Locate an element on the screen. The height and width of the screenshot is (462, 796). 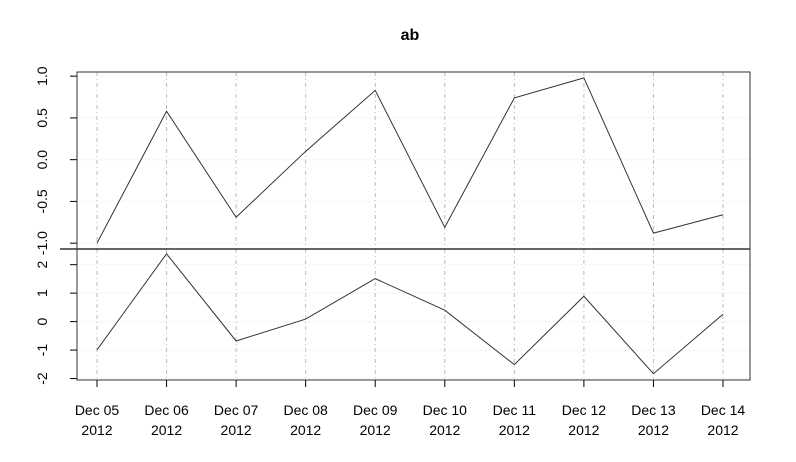
x-tick-label: Dec 11 is located at coordinates (515, 410).